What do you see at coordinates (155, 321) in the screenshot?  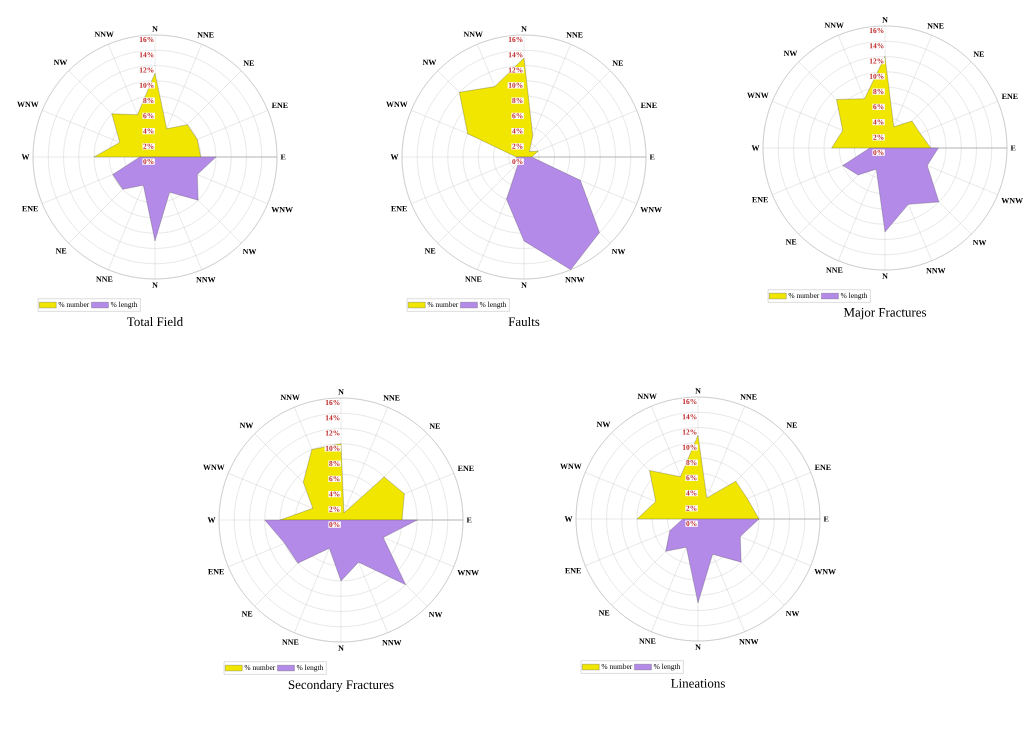 I see `text: Total Field` at bounding box center [155, 321].